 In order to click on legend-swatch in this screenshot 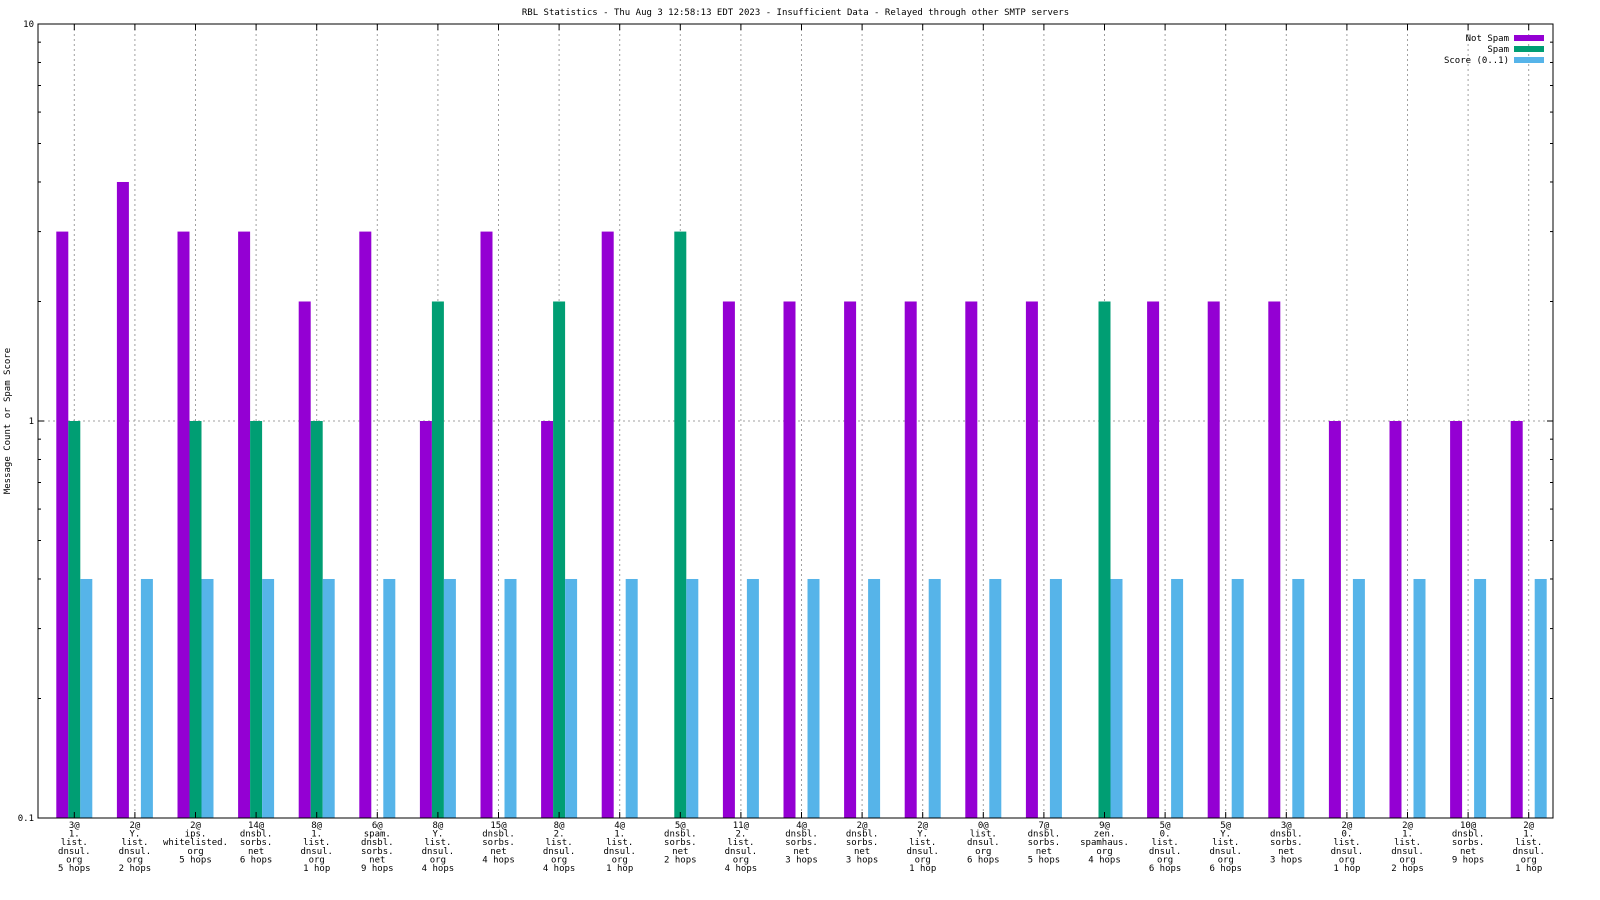, I will do `click(1529, 60)`.